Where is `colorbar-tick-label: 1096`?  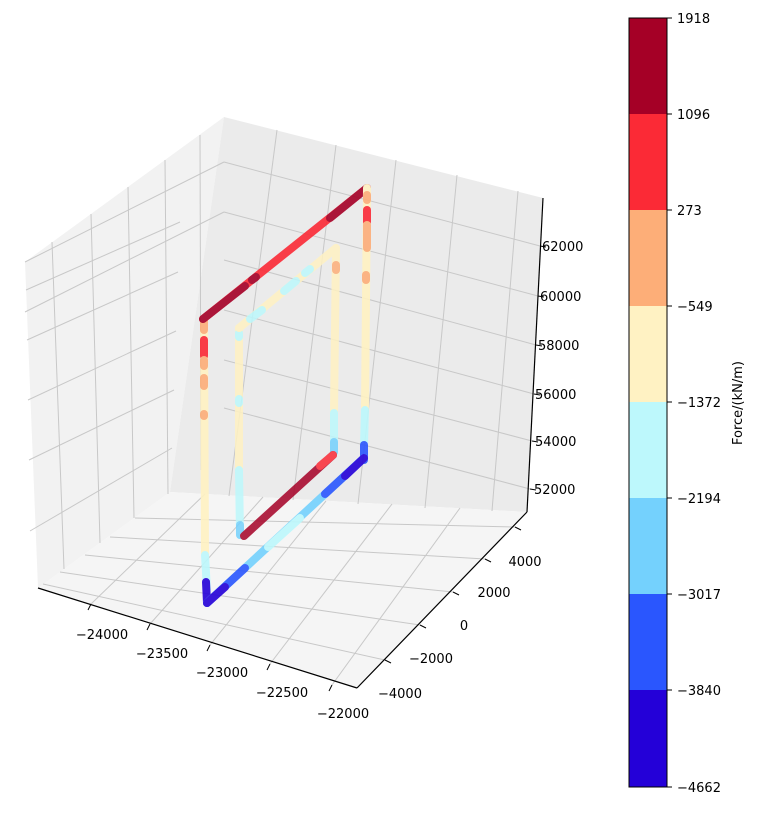
colorbar-tick-label: 1096 is located at coordinates (693, 115).